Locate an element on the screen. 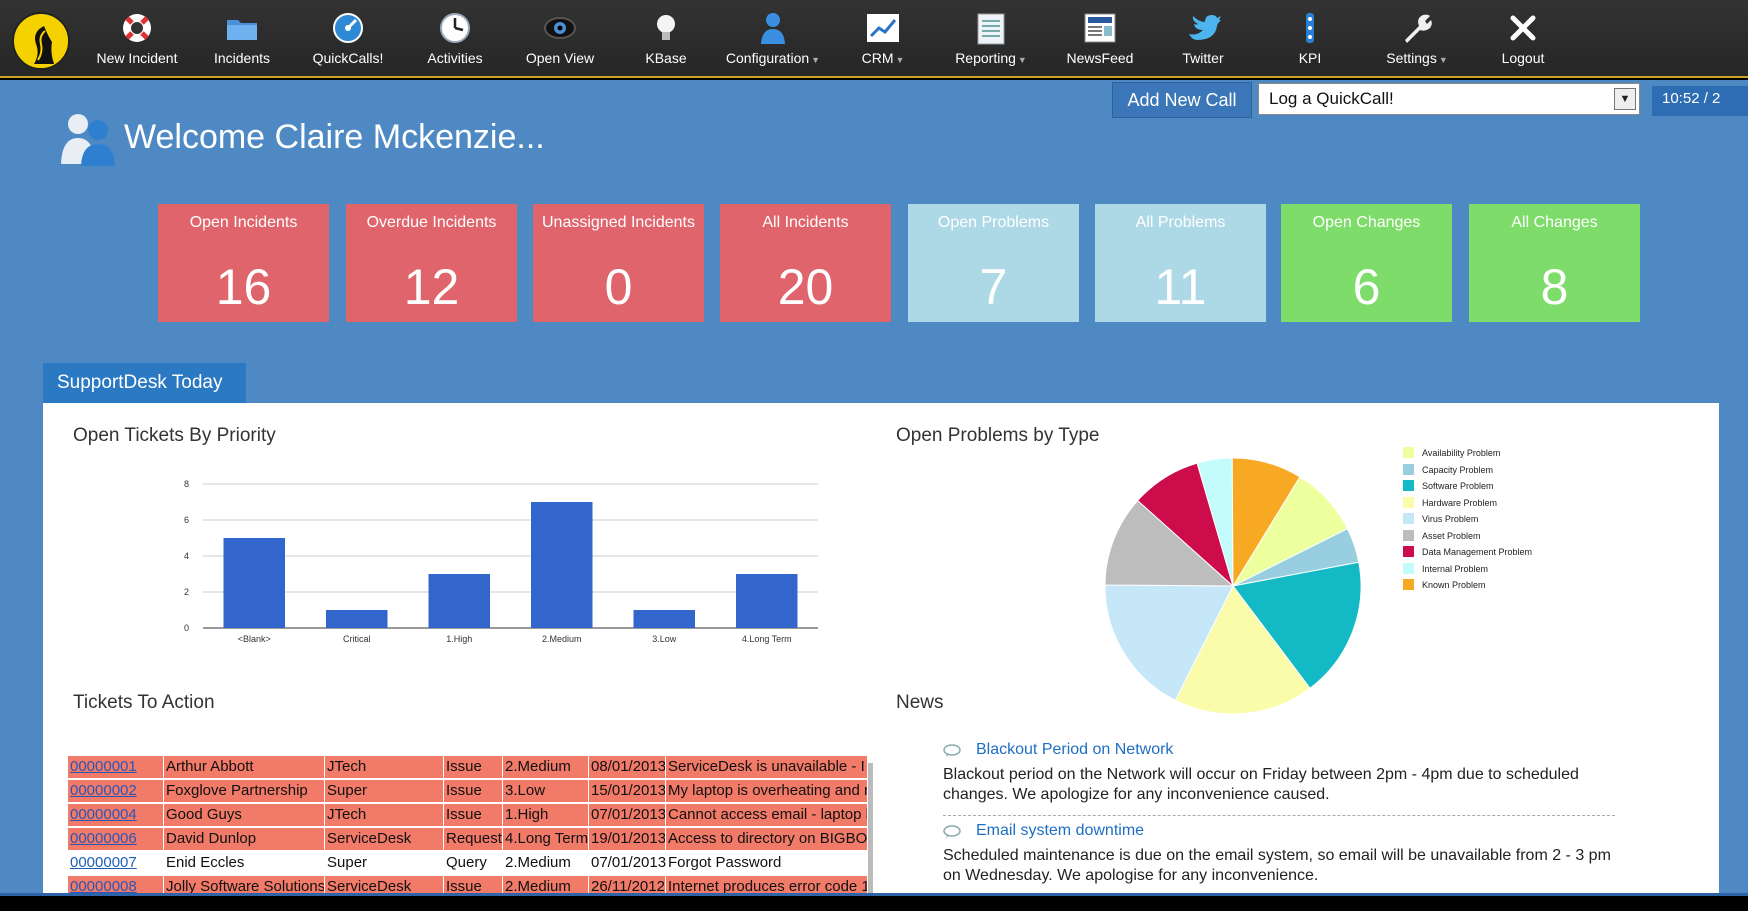 The image size is (1748, 911). tickets-title: Tickets To Action is located at coordinates (144, 702).